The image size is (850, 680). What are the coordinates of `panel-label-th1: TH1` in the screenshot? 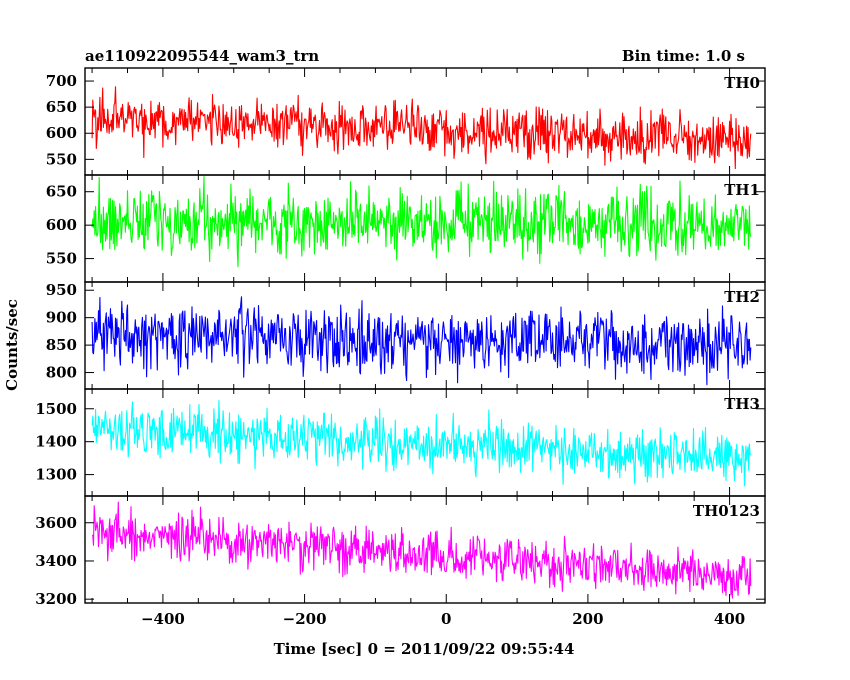 It's located at (742, 190).